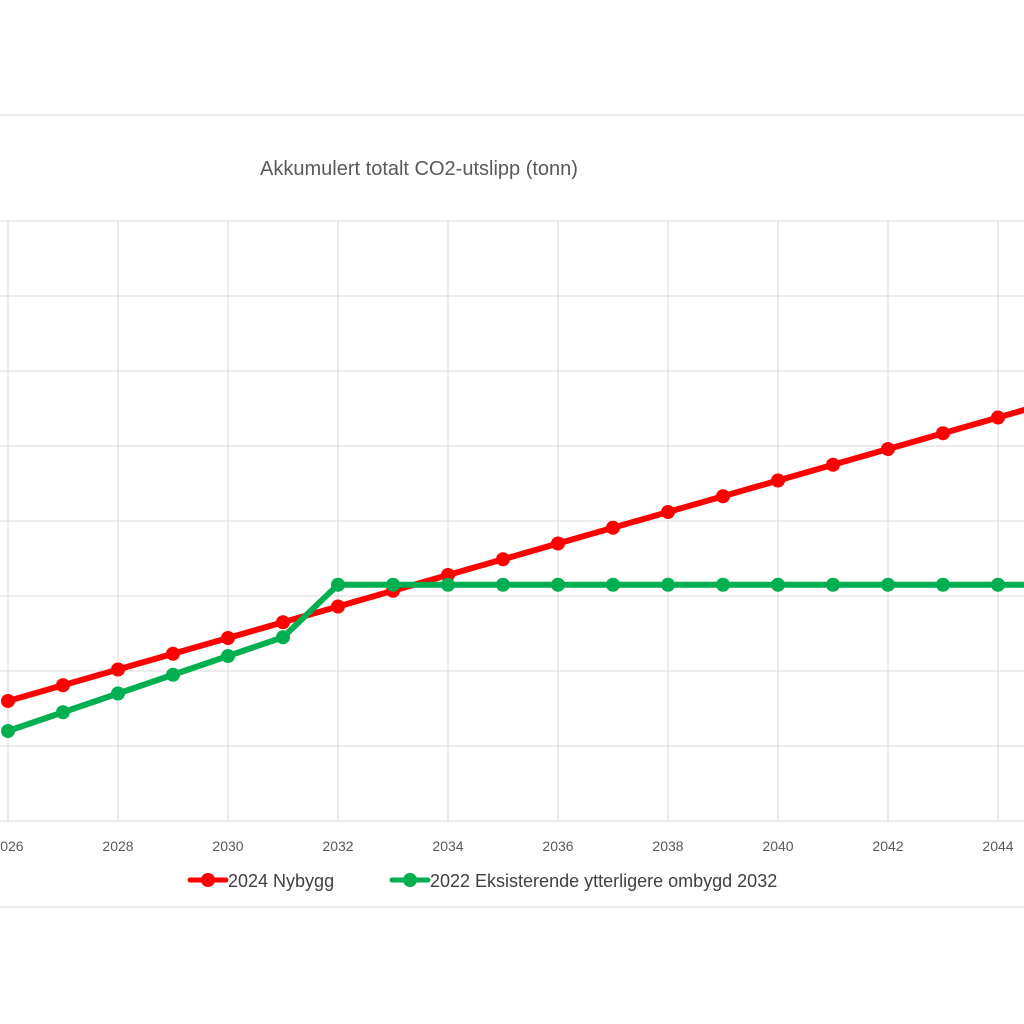 The width and height of the screenshot is (1024, 1024). What do you see at coordinates (507, 846) in the screenshot?
I see `x-axis-tick-labels: 2026 2028 2030 2032 2034 2036 2038 2040 2042 2044` at bounding box center [507, 846].